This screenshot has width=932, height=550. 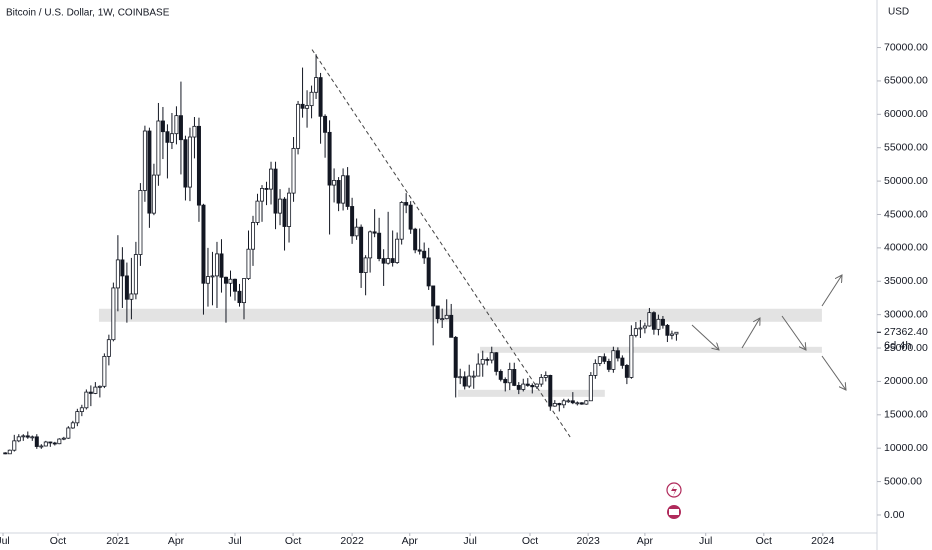 What do you see at coordinates (898, 346) in the screenshot?
I see `countdown-label: 6d 4h` at bounding box center [898, 346].